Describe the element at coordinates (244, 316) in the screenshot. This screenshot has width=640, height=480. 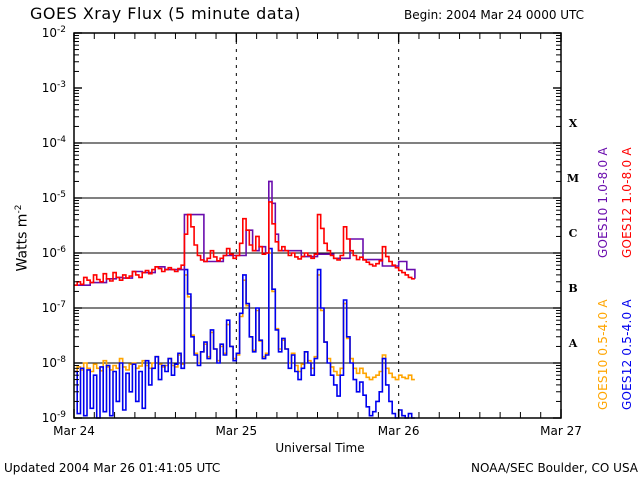
I see `series-goes10_short` at that location.